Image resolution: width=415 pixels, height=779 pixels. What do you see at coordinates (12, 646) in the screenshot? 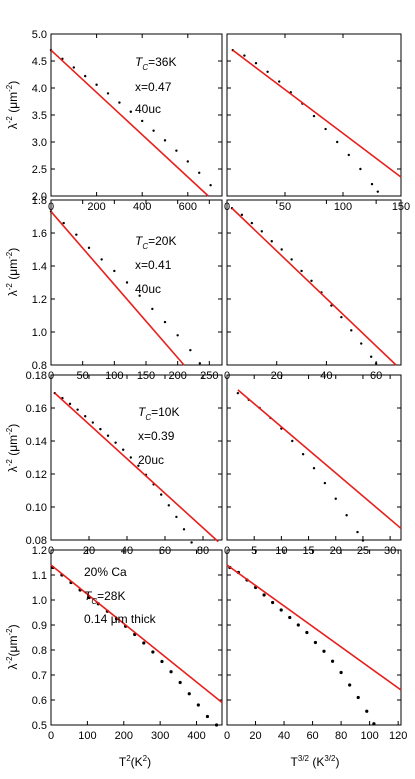
I see `ylabel-row-4: λ-2(μm-2)` at bounding box center [12, 646].